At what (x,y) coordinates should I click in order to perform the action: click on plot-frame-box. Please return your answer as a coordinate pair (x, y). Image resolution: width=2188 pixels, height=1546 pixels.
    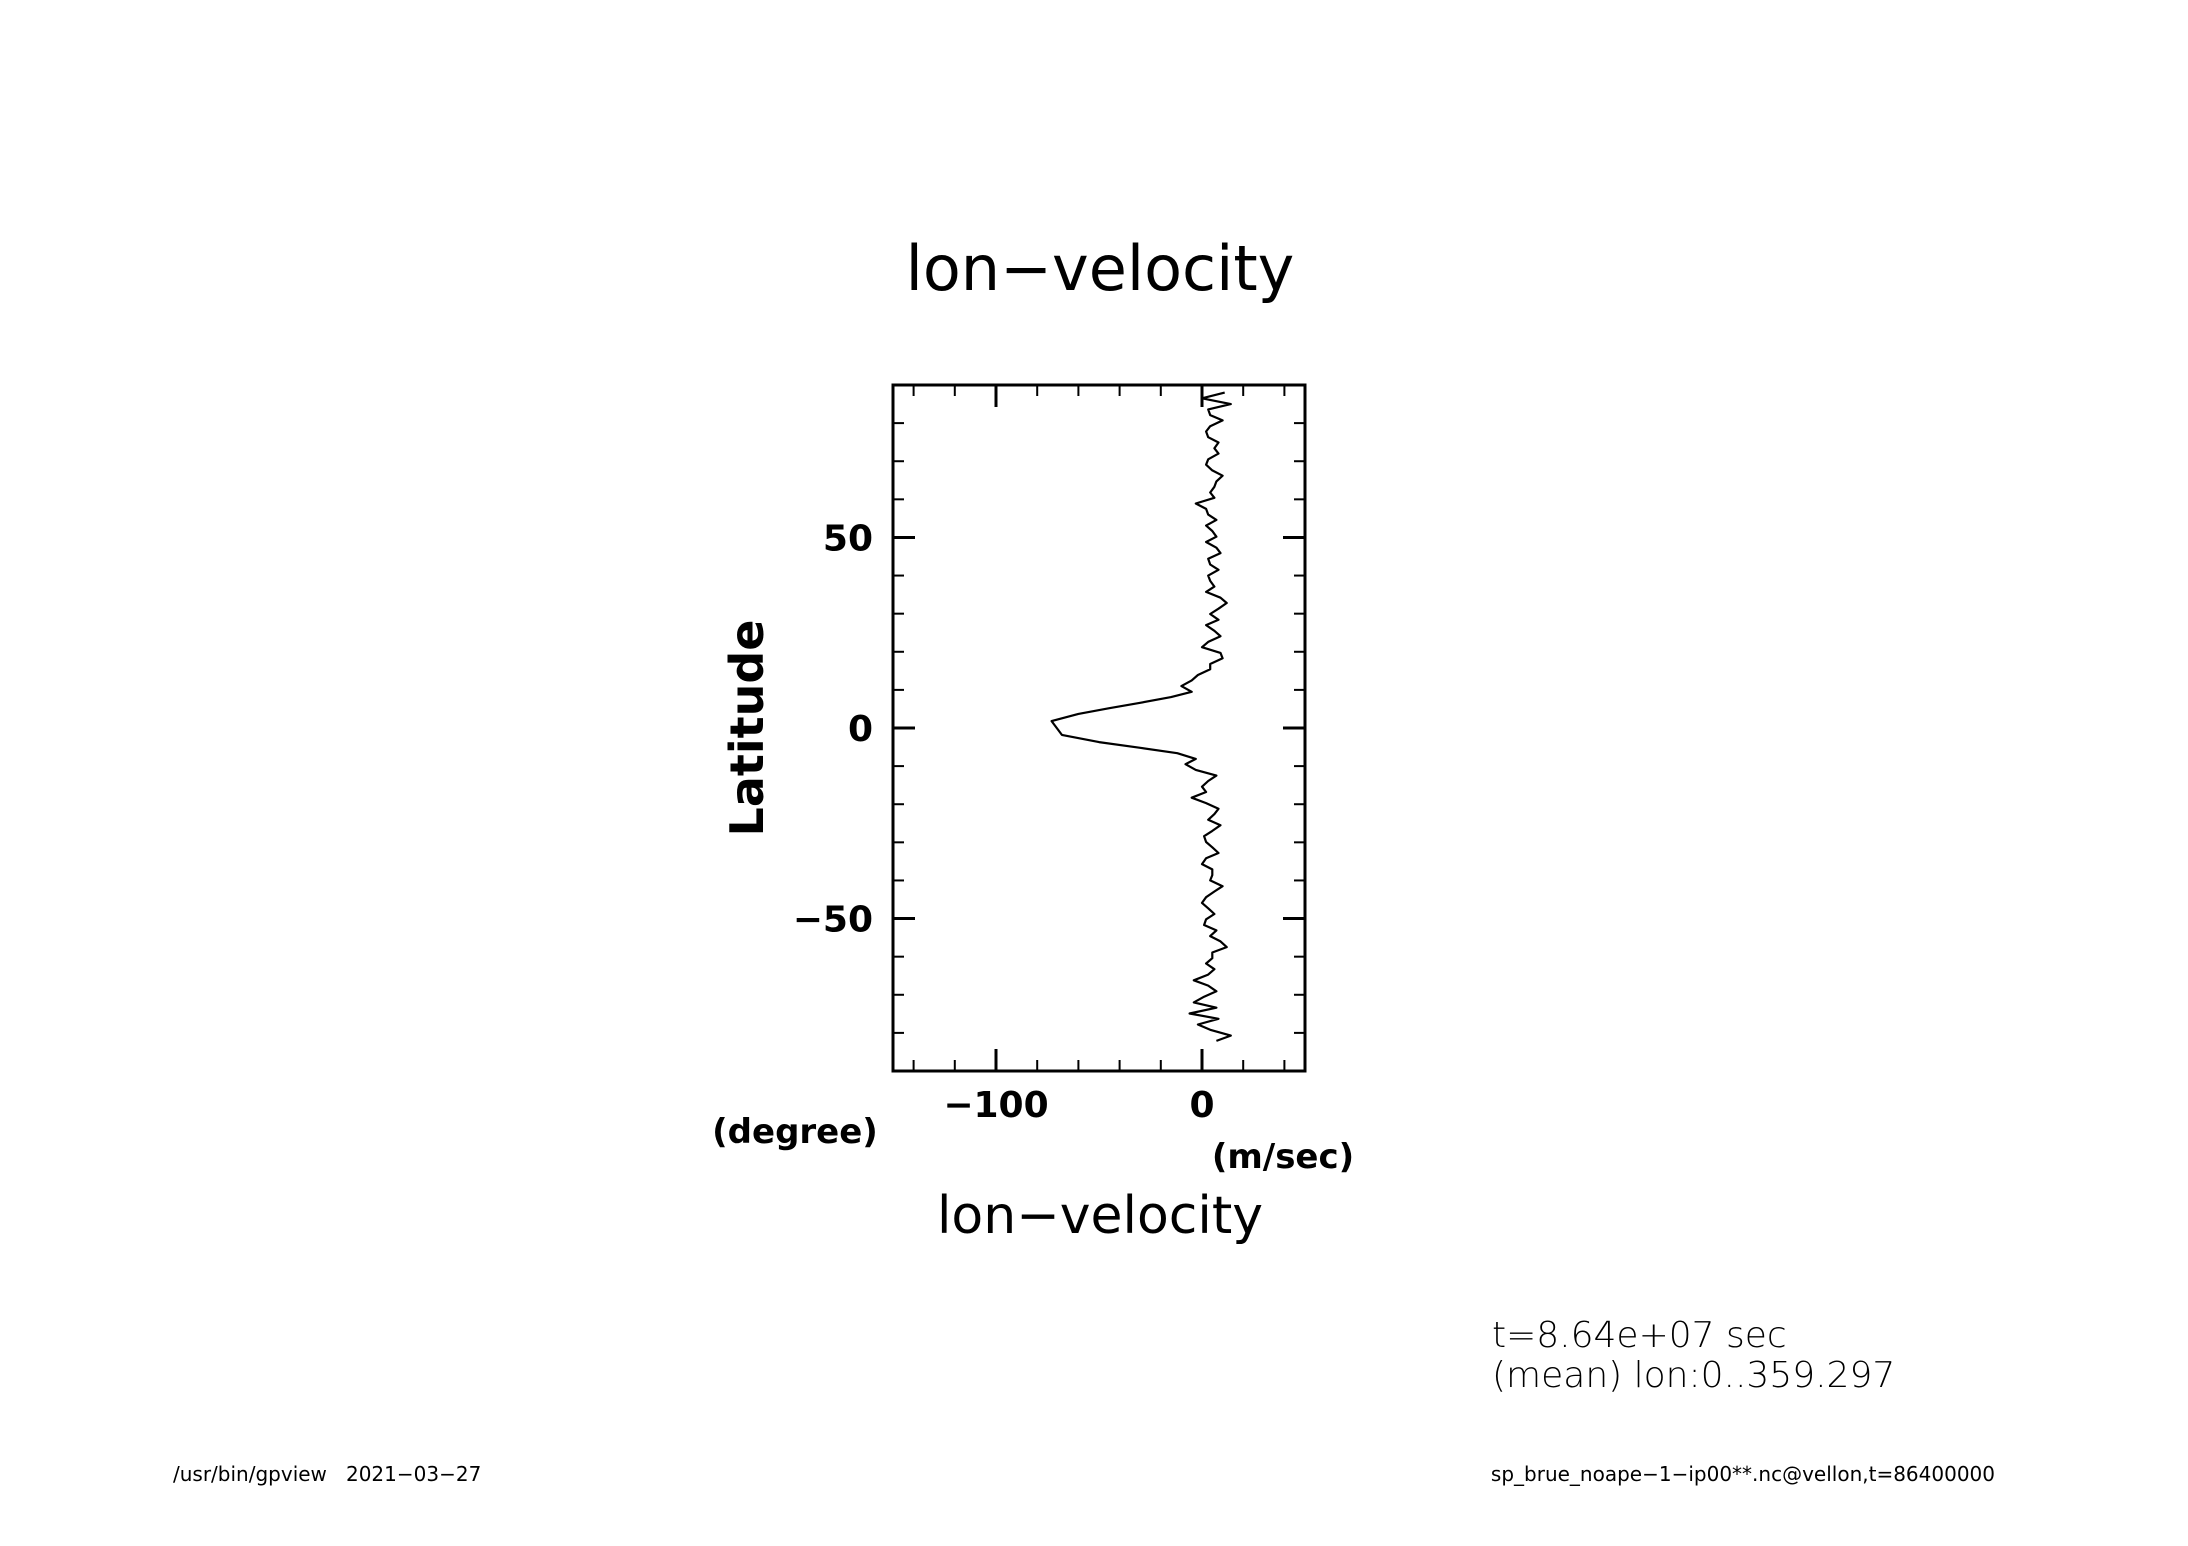
    Looking at the image, I should click on (1099, 728).